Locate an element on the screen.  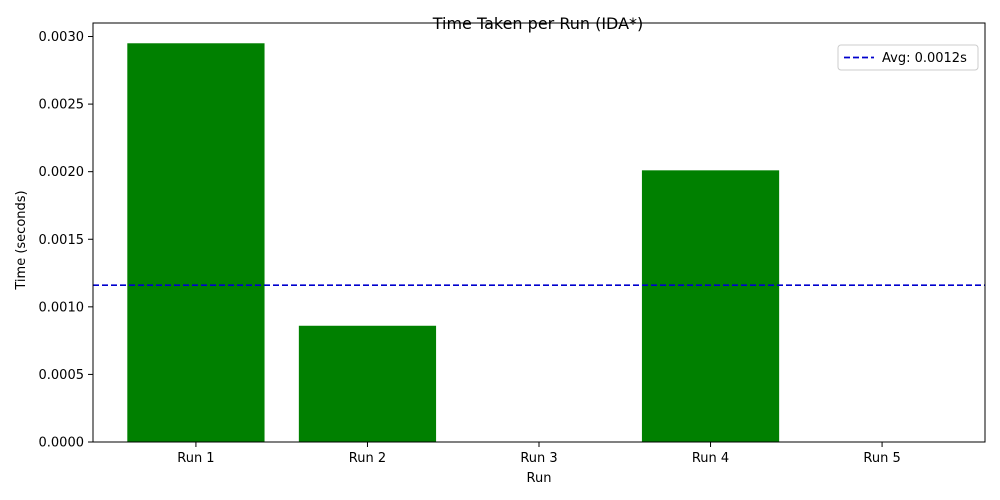
legend-box is located at coordinates (908, 57).